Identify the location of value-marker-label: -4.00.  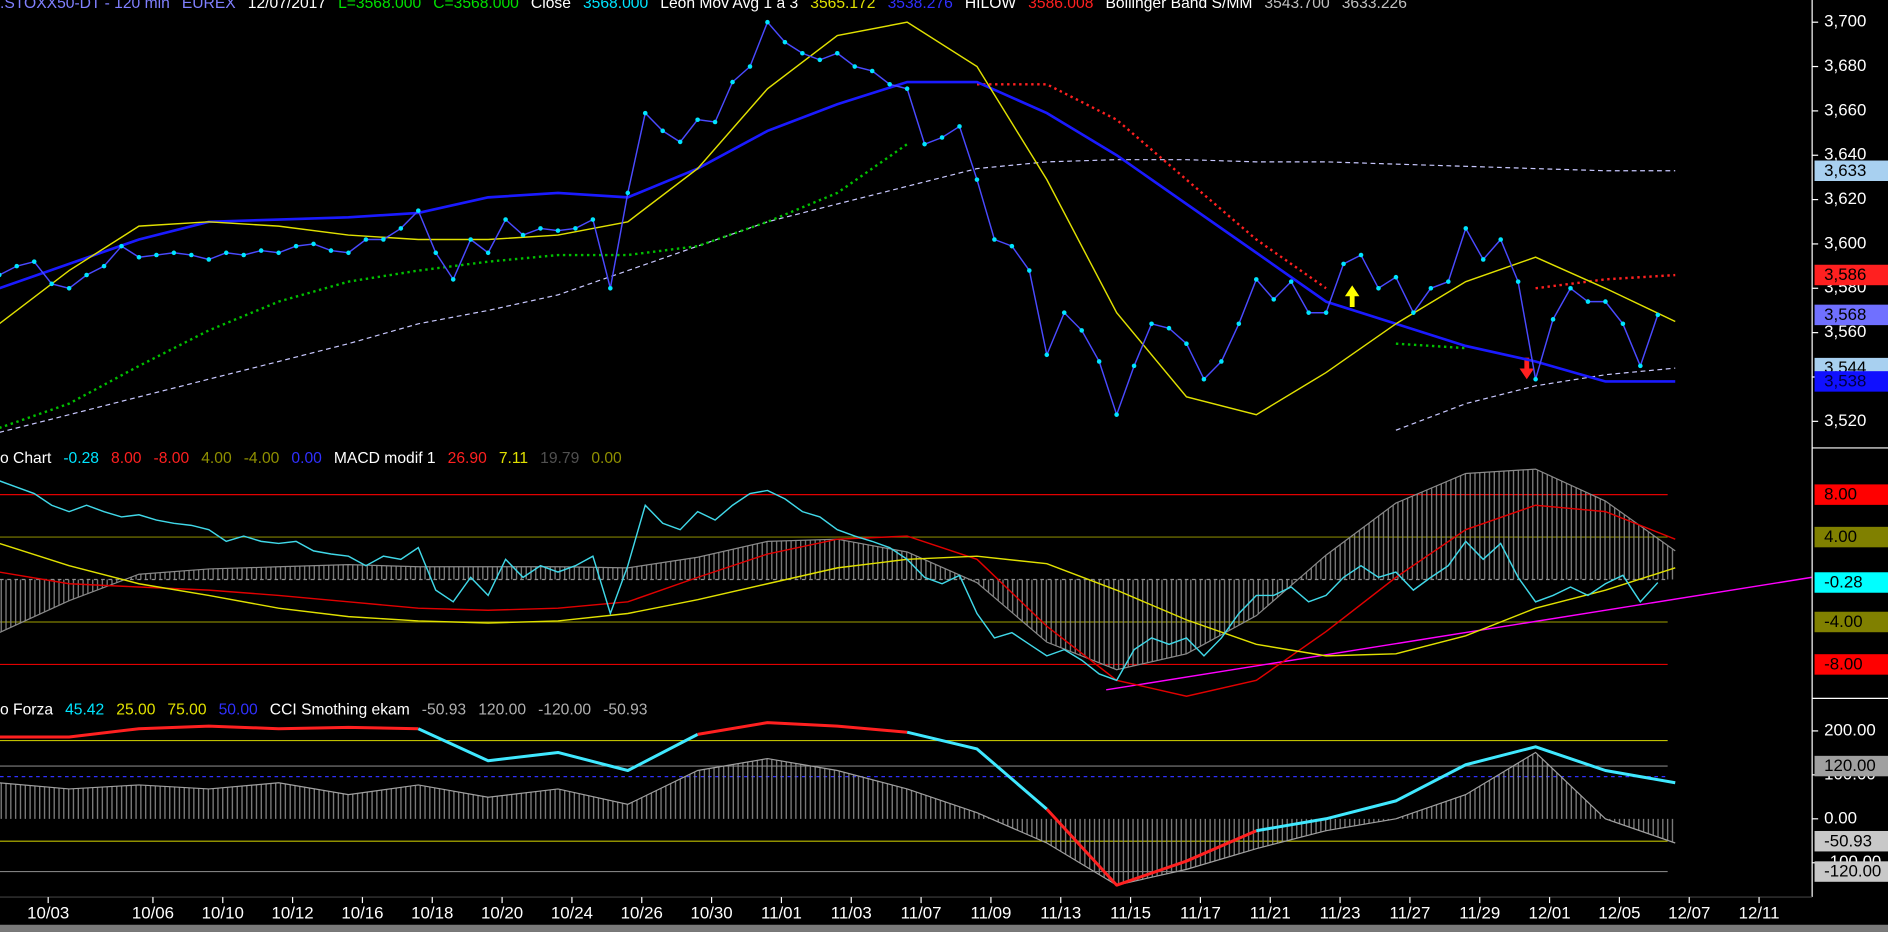
(1843, 621).